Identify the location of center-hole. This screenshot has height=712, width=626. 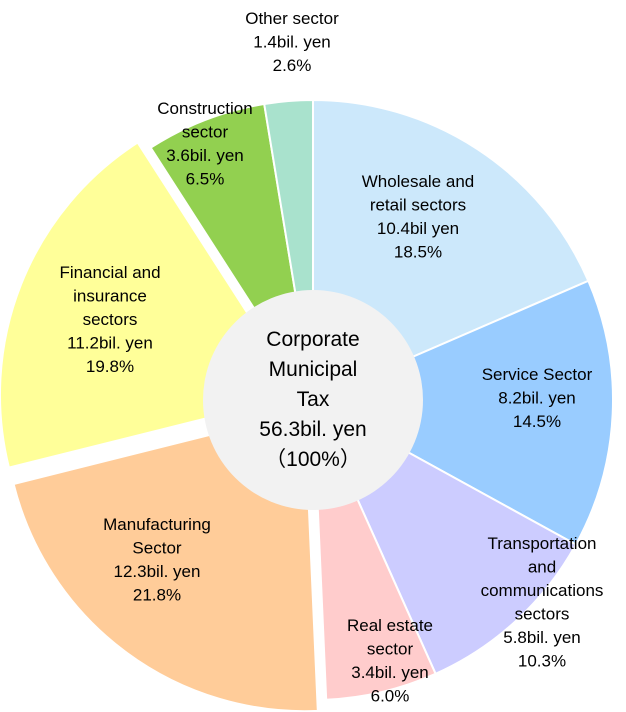
(313, 400).